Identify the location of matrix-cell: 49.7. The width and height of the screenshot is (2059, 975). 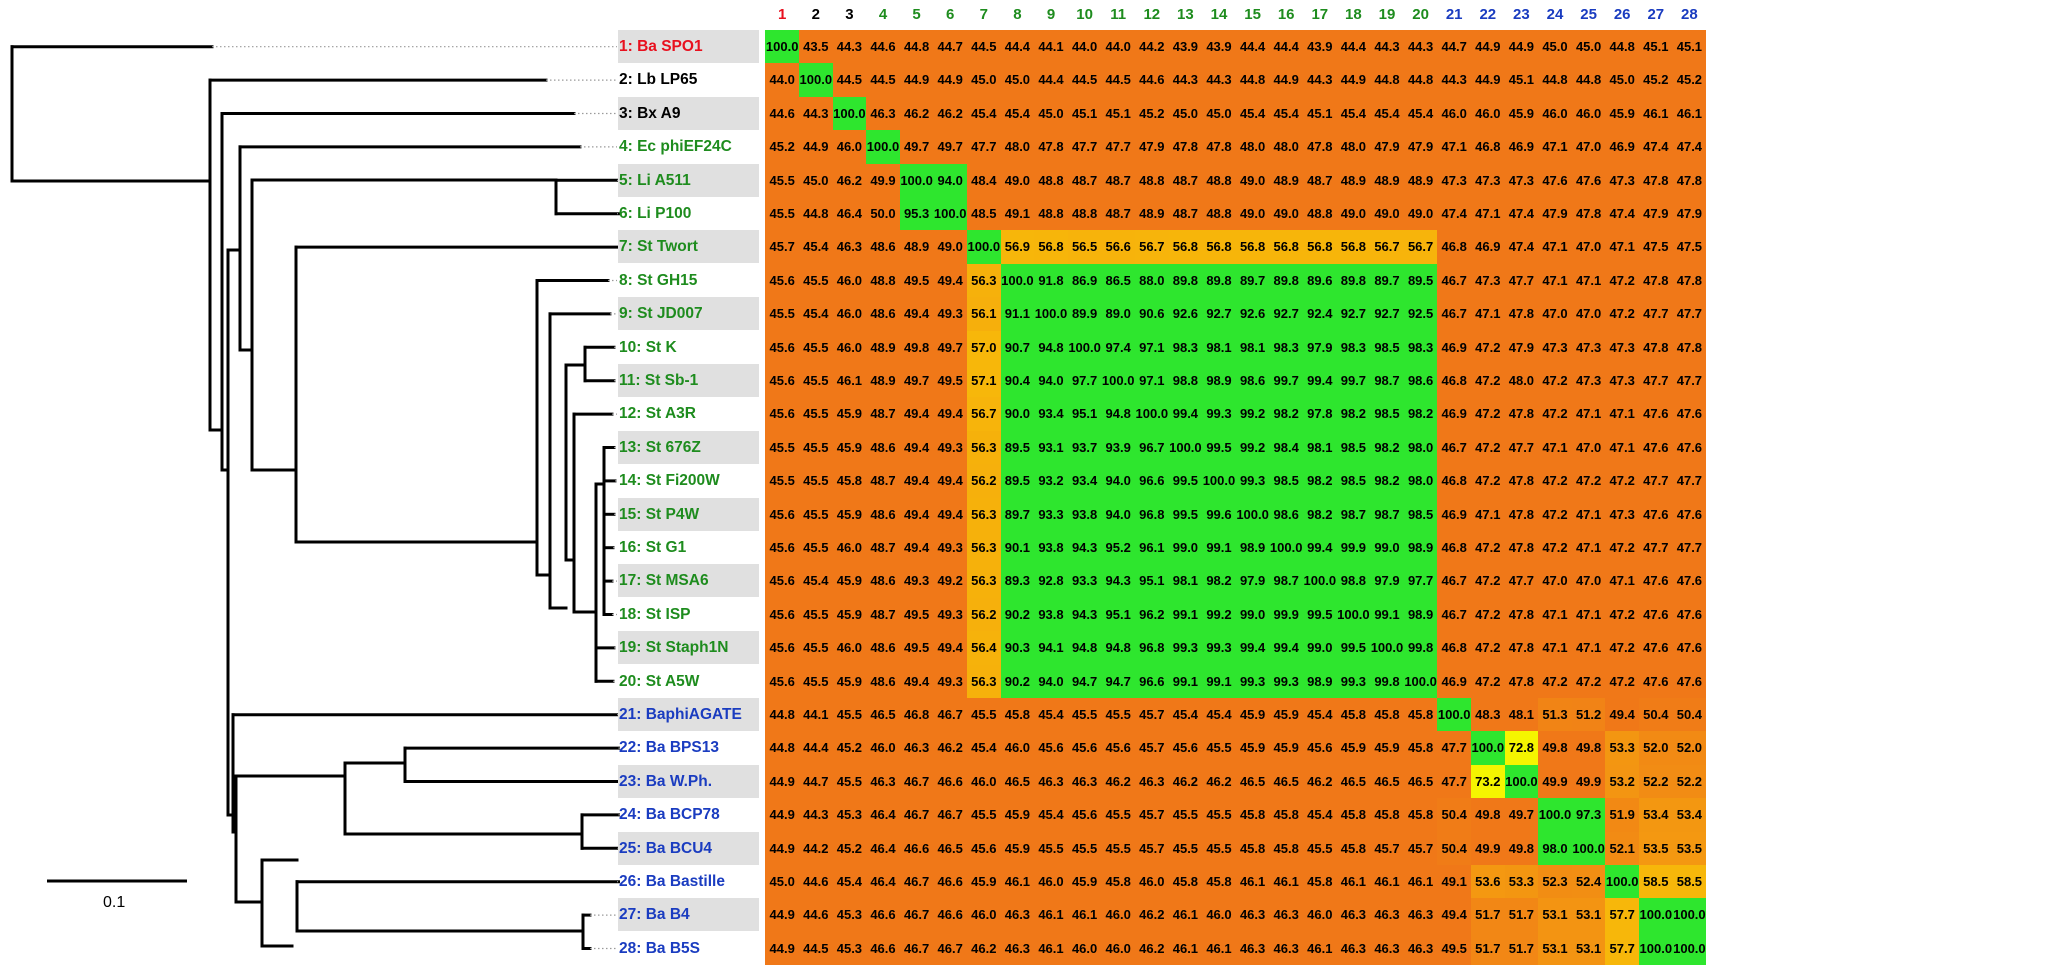
(950, 347).